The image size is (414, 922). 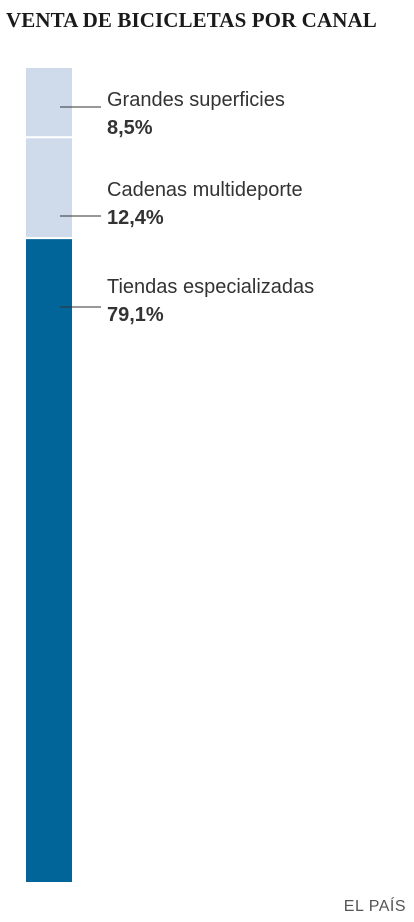 I want to click on source-credit: EL PAÍS, so click(x=374, y=906).